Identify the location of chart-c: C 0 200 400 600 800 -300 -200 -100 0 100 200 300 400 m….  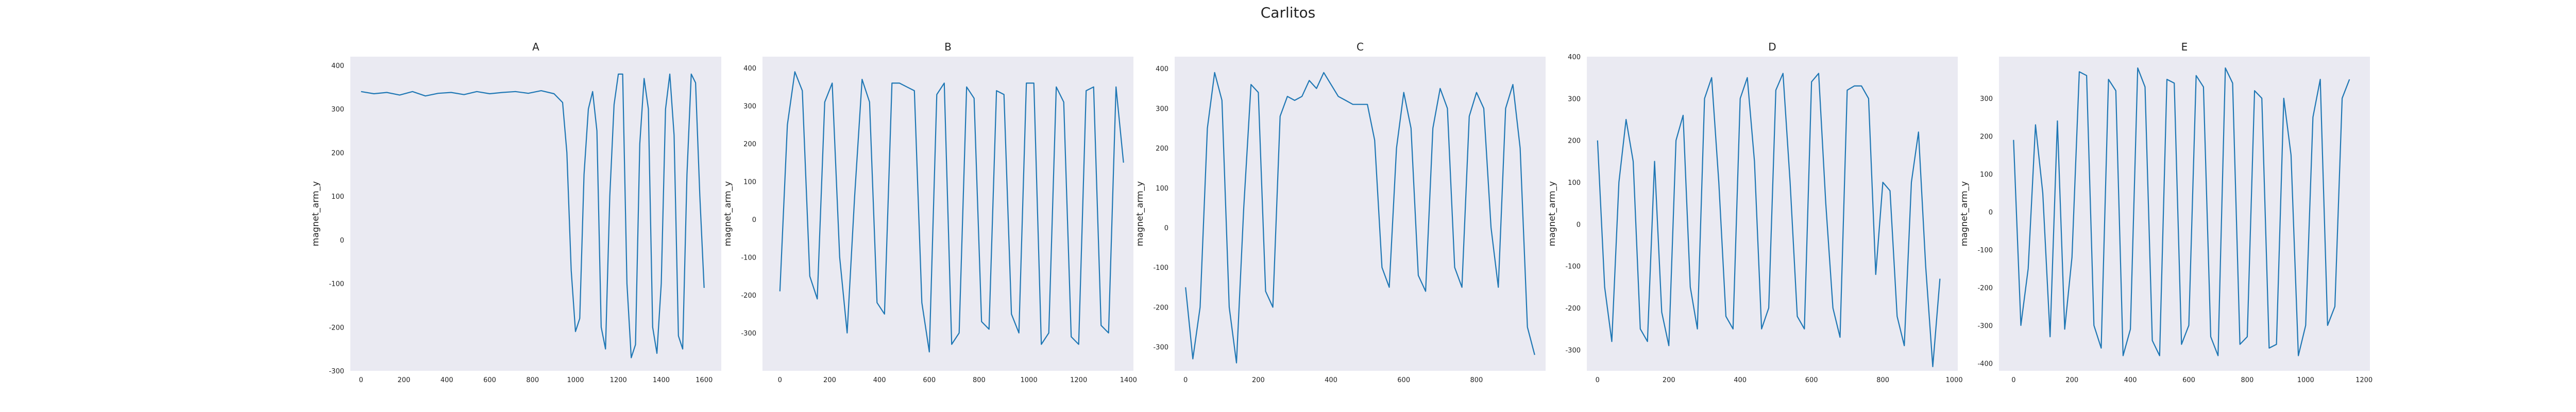
(1340, 213).